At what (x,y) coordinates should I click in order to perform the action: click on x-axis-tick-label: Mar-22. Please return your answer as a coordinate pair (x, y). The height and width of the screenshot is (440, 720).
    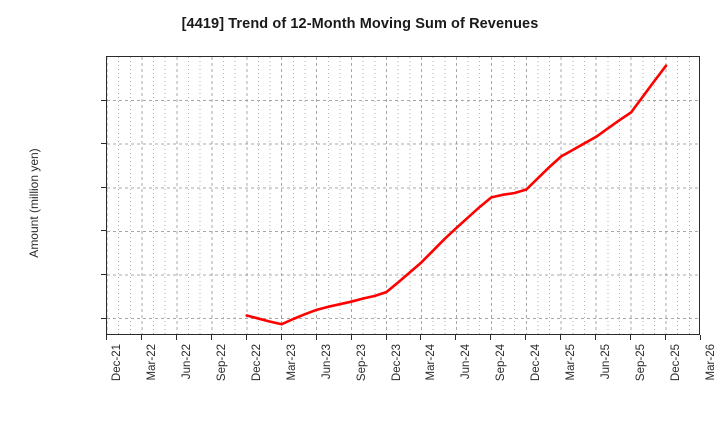
    Looking at the image, I should click on (151, 362).